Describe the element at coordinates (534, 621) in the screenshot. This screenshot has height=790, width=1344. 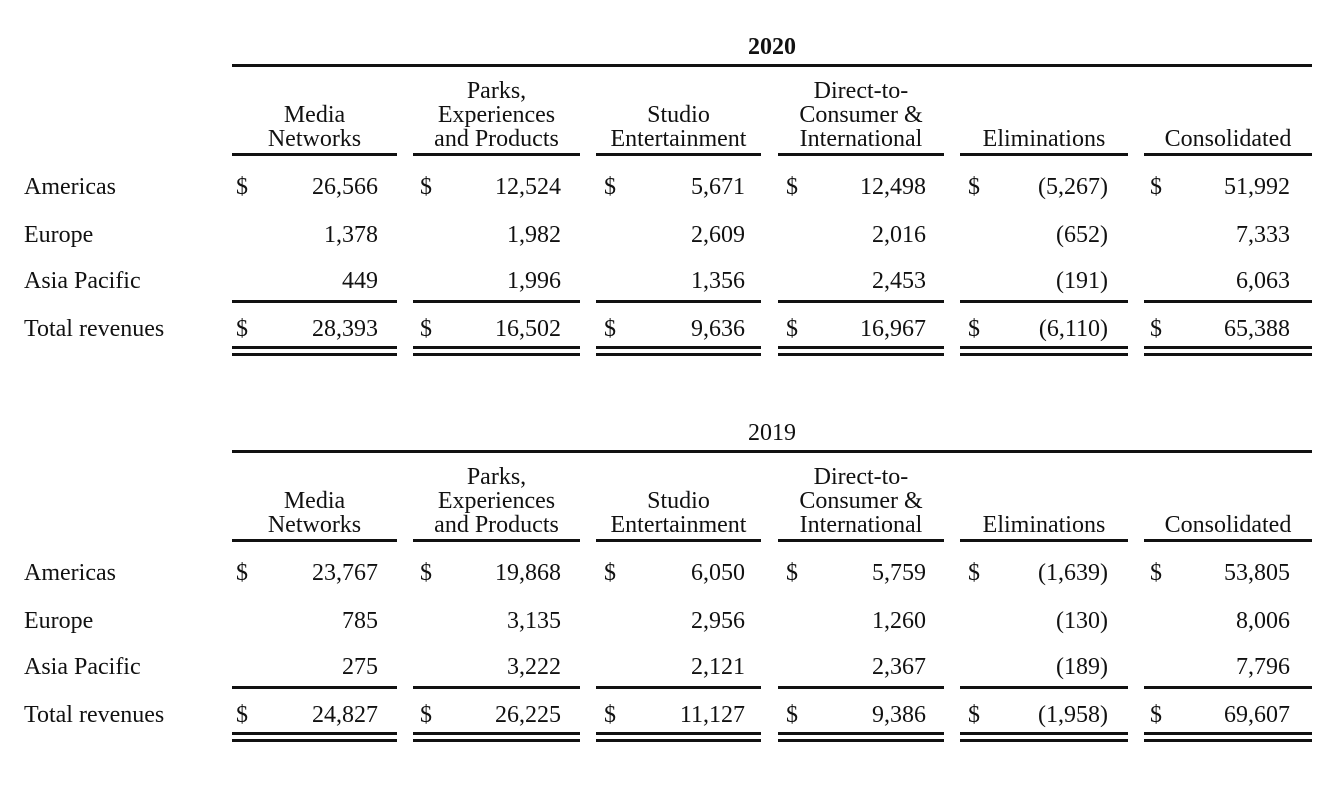
I see `cell-value: 3,135` at that location.